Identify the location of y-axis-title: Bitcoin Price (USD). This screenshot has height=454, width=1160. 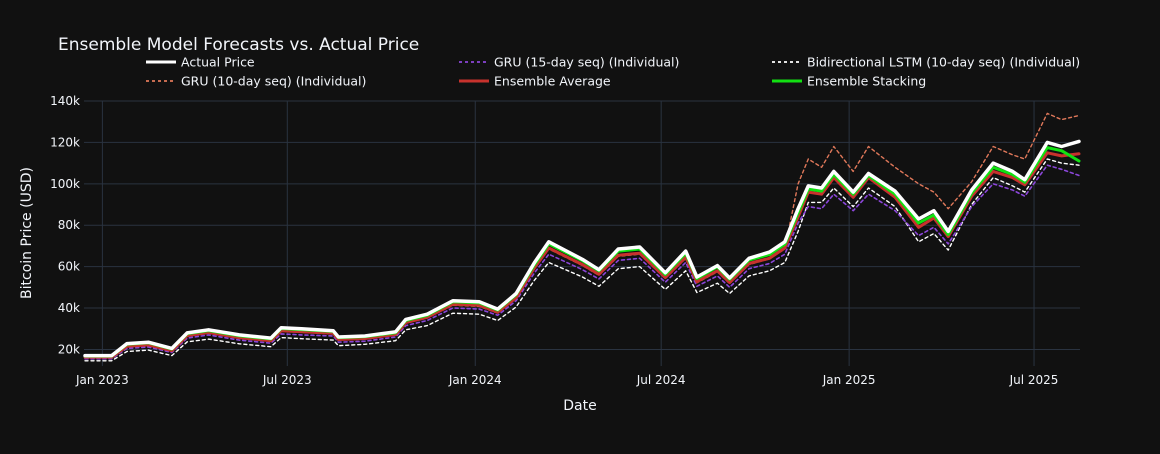
(27, 233).